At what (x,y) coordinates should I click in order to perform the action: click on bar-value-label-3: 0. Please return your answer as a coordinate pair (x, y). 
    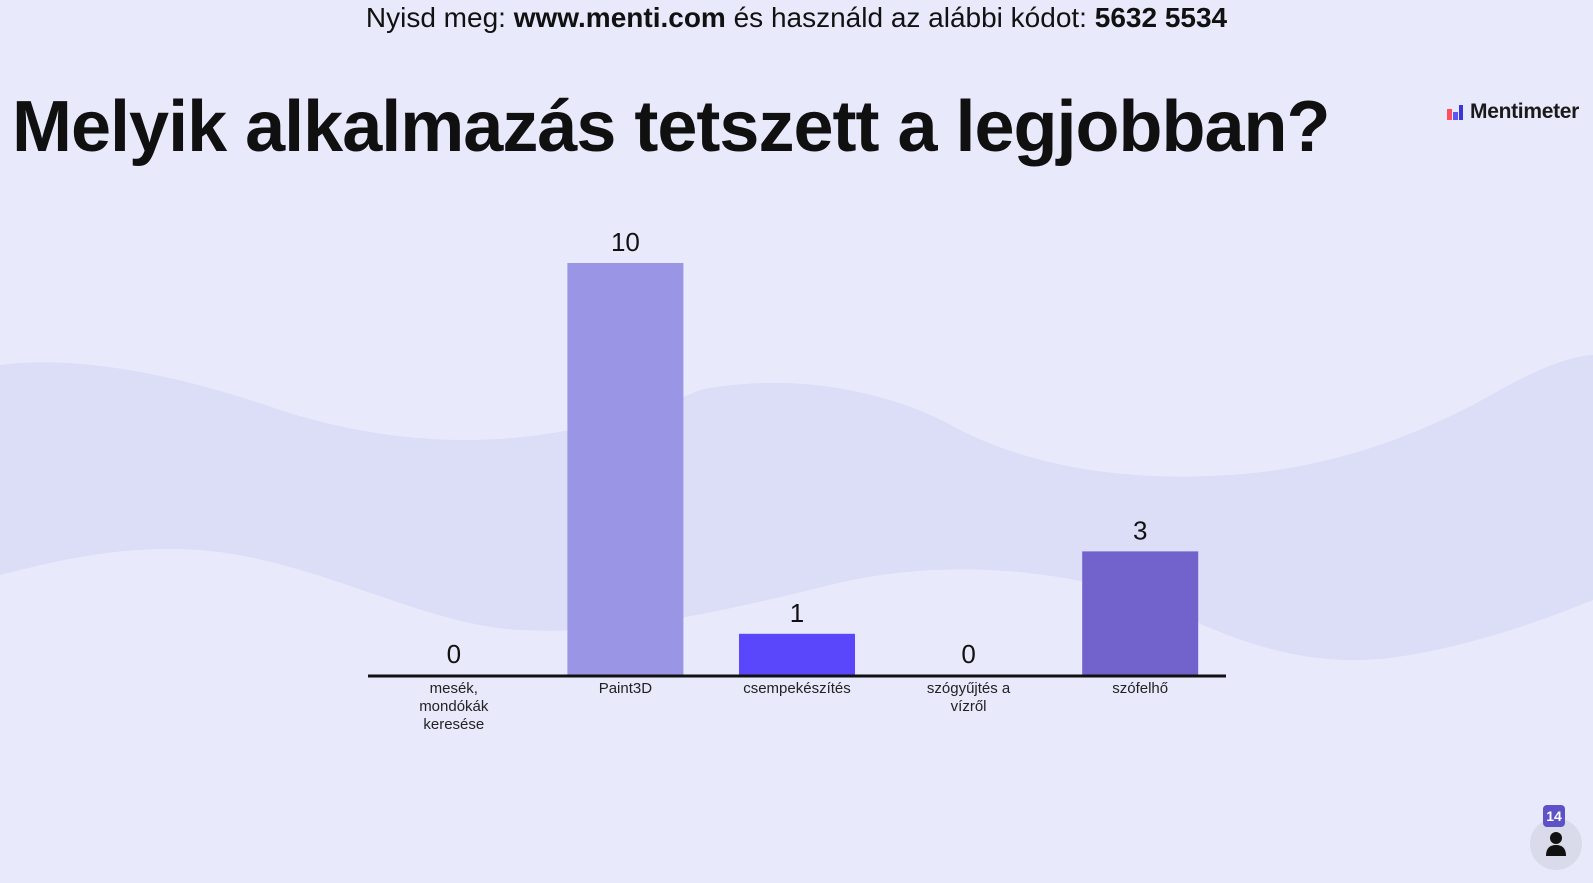
    Looking at the image, I should click on (968, 654).